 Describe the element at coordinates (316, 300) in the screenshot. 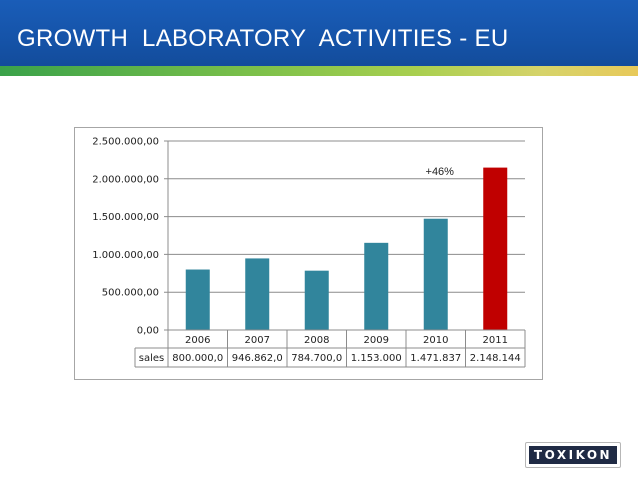

I see `bar-2008` at that location.